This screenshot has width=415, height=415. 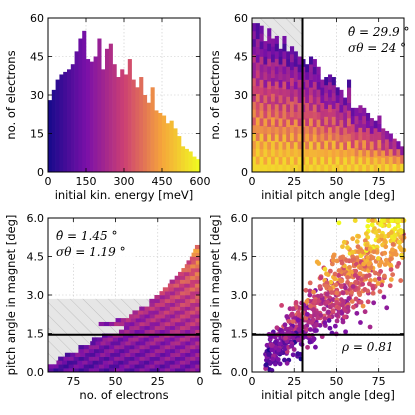 I want to click on y-tick-label: 0.0, so click(x=240, y=372).